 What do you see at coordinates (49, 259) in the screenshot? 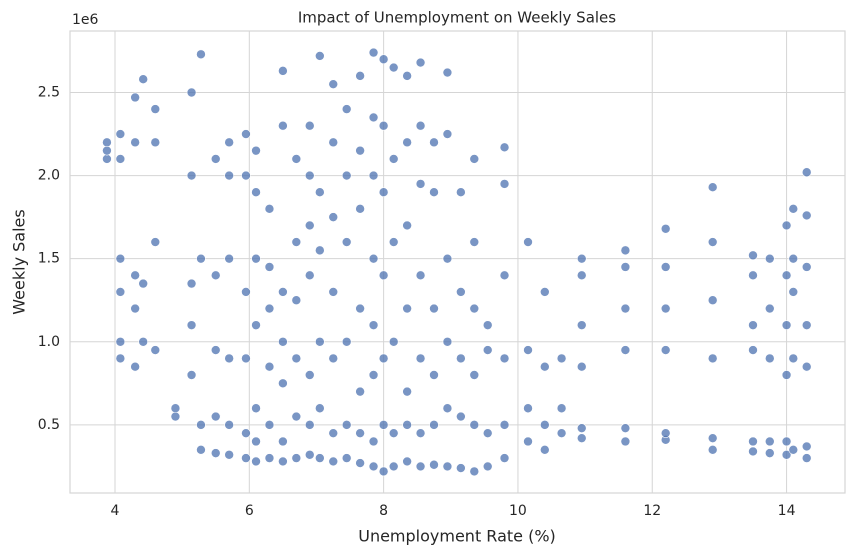
I see `y-tick-label: 1.5` at bounding box center [49, 259].